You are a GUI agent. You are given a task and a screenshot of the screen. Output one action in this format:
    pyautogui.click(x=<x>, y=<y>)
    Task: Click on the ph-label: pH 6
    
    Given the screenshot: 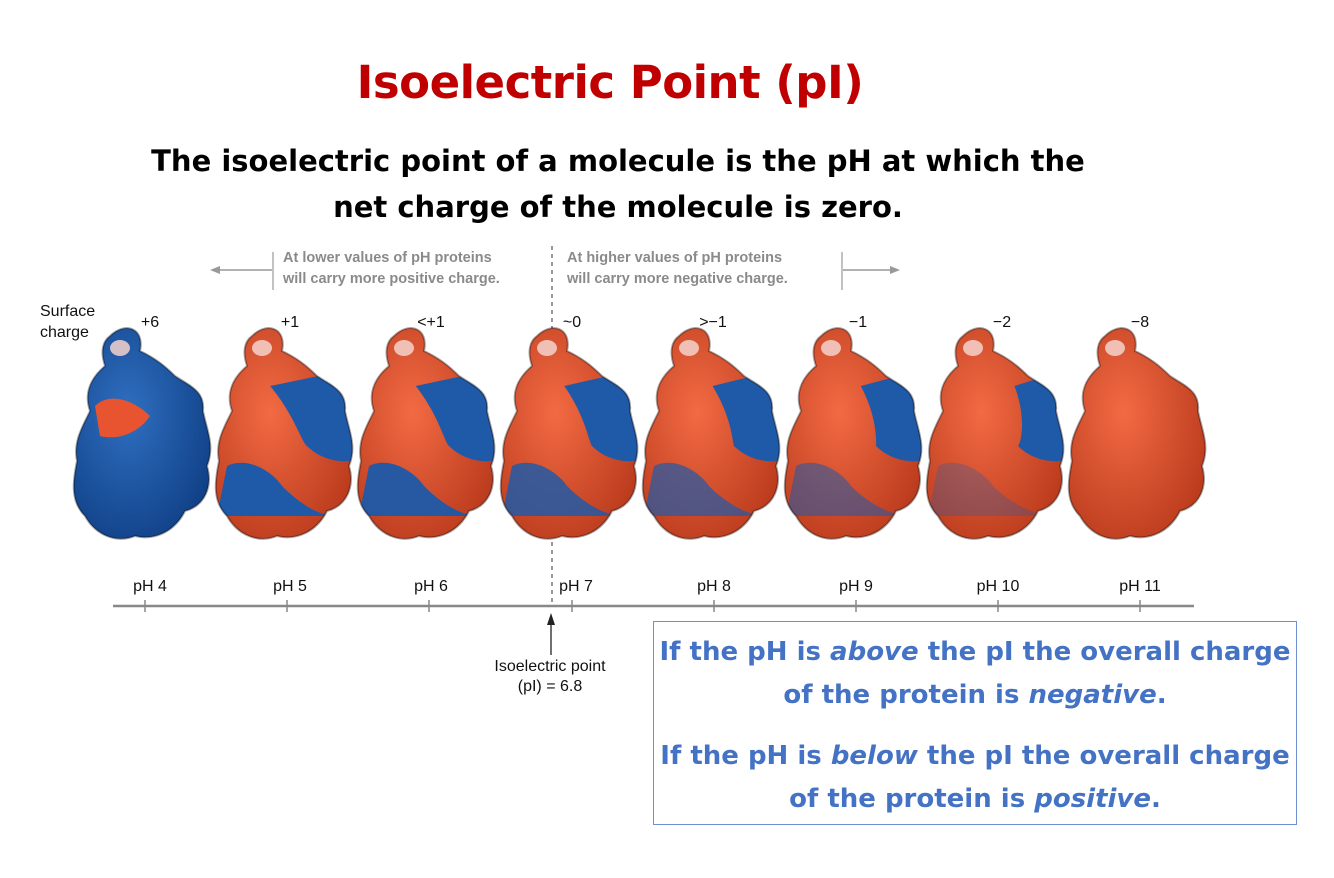 What is the action you would take?
    pyautogui.click(x=431, y=586)
    